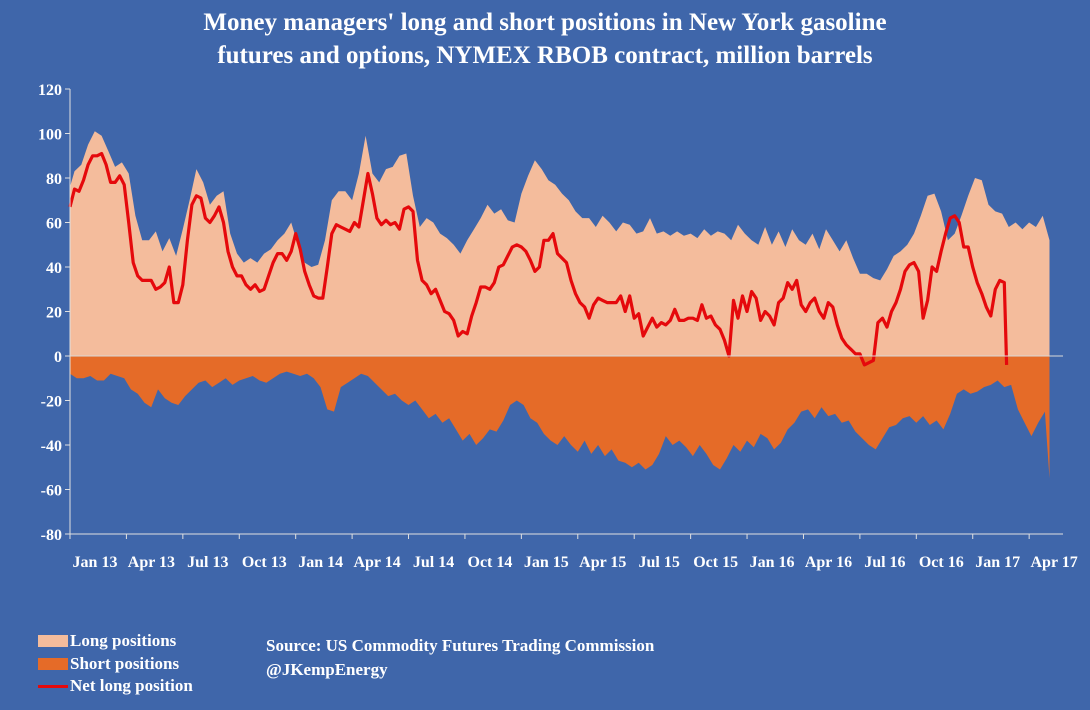 This screenshot has height=710, width=1090. What do you see at coordinates (207, 562) in the screenshot?
I see `x-tick-label: Jul 13` at bounding box center [207, 562].